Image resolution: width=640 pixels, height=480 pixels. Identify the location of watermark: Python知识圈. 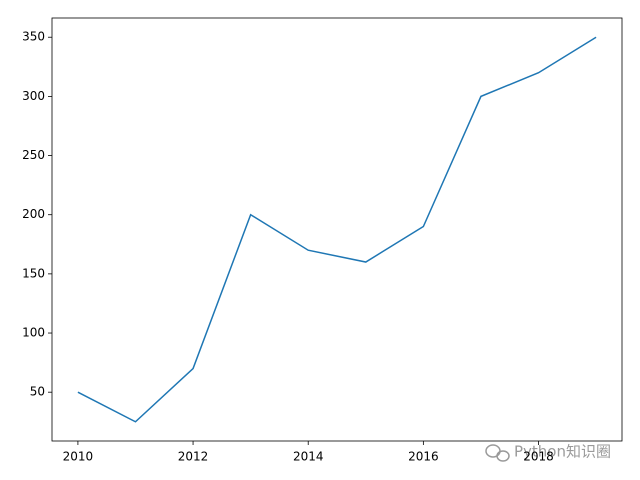
(562, 452).